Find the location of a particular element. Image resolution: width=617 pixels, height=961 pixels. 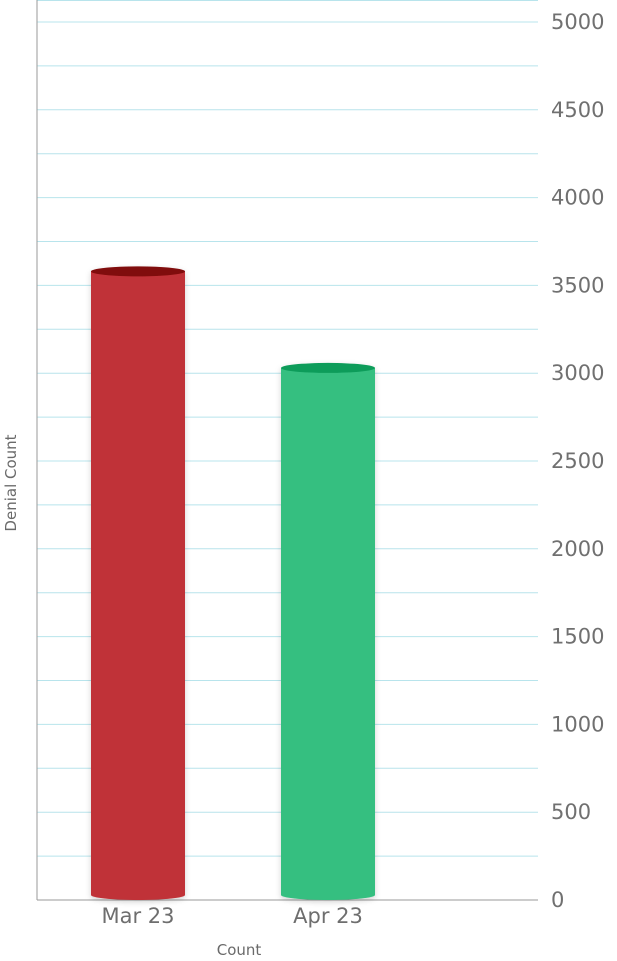

y-axis-ticks: 0 500 1000 1500 2000 2500 3000 3500 4000 4500 5000 is located at coordinates (577, 461).